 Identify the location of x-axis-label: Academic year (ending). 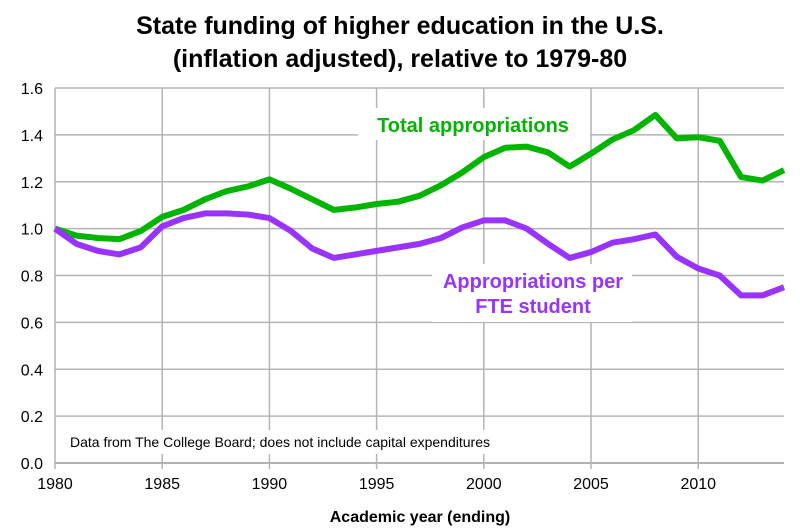
(420, 517).